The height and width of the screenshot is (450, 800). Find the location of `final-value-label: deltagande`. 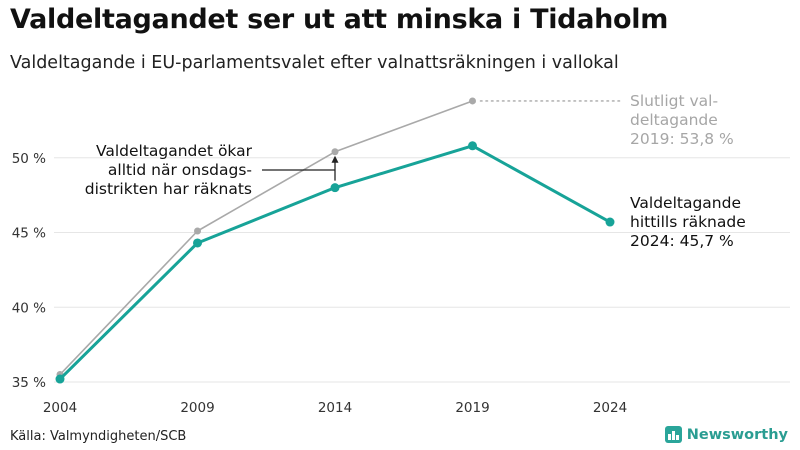

final-value-label: deltagande is located at coordinates (674, 120).